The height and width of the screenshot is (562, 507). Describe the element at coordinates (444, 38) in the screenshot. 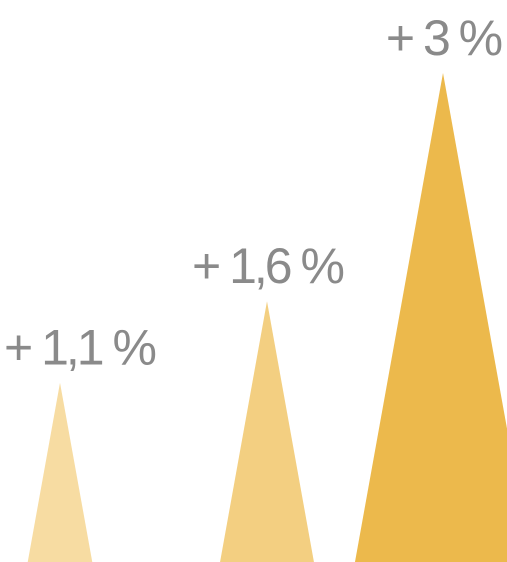

I see `data-label-3: + 3 %` at that location.